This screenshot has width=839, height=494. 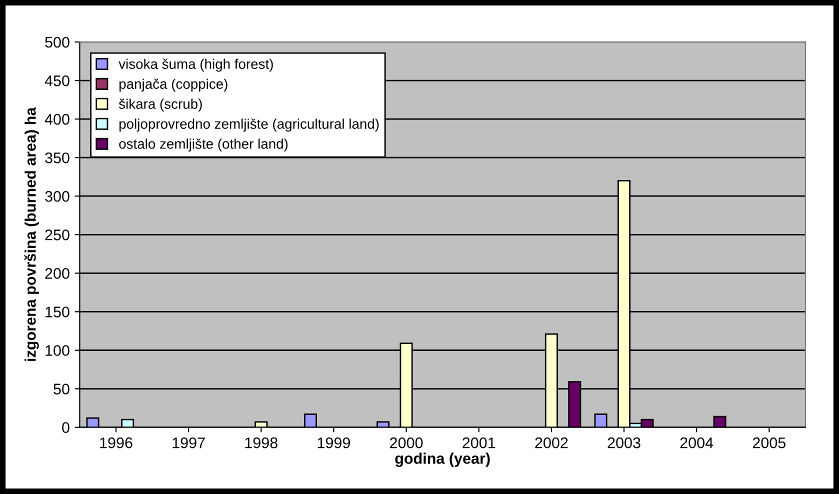 What do you see at coordinates (173, 85) in the screenshot?
I see `legend-label: panjača (coppice)` at bounding box center [173, 85].